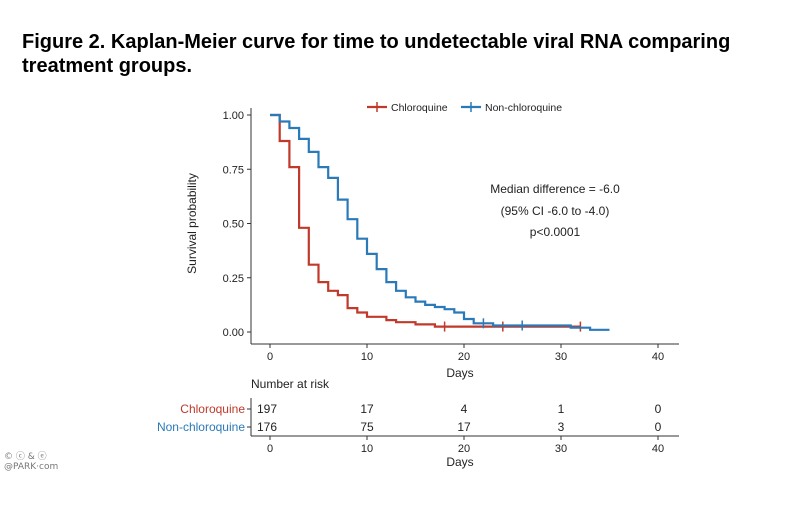 The image size is (800, 509). I want to click on legend-entry-label: Chloroquine, so click(419, 108).